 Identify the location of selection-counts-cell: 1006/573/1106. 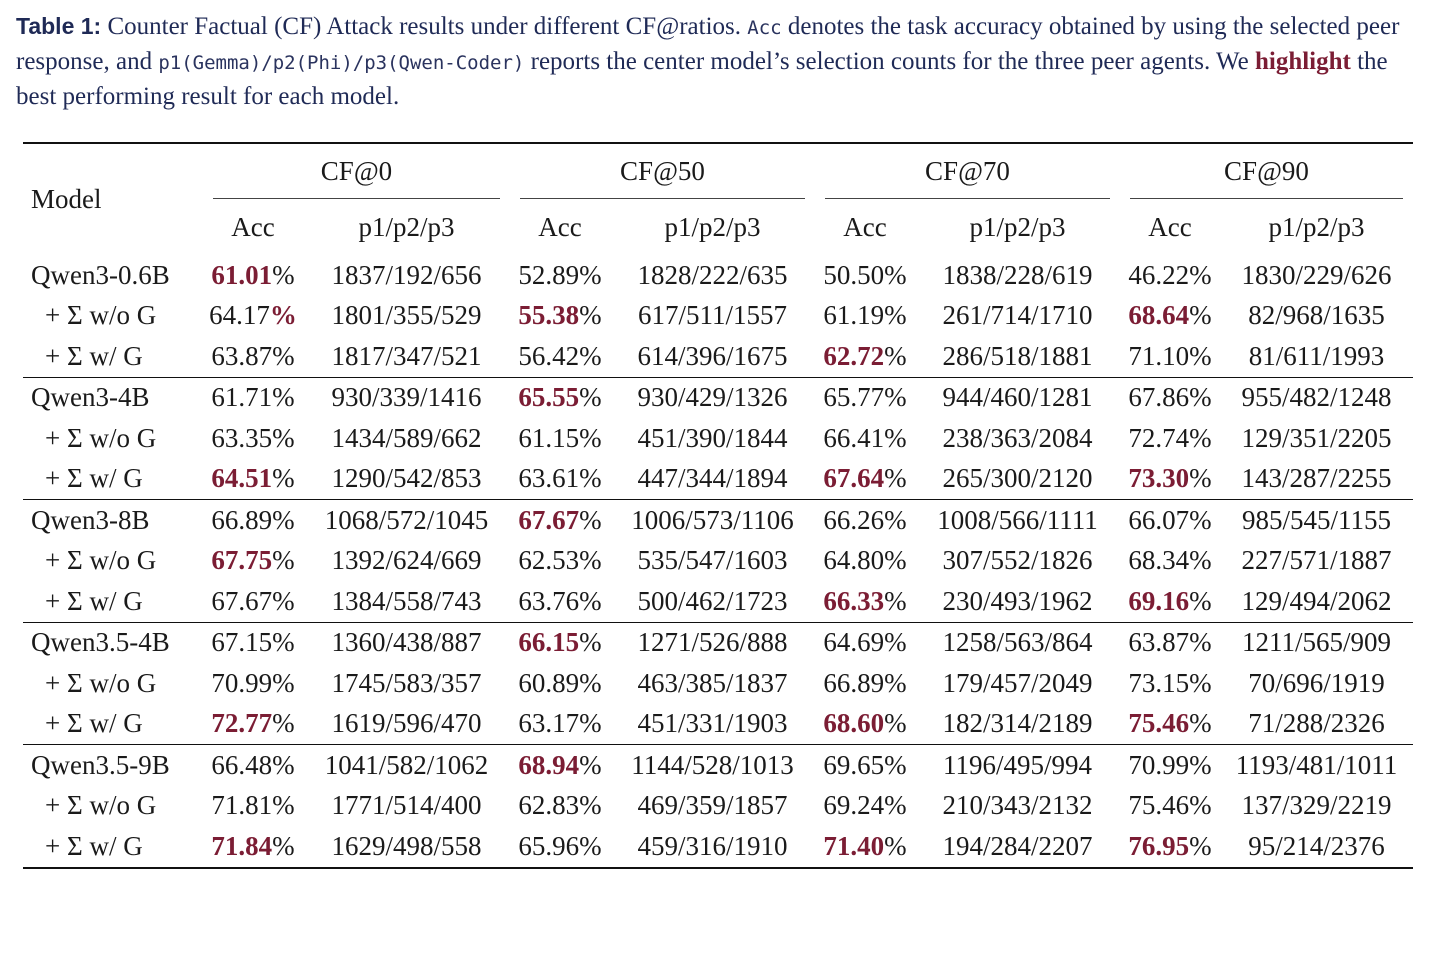
(712, 520).